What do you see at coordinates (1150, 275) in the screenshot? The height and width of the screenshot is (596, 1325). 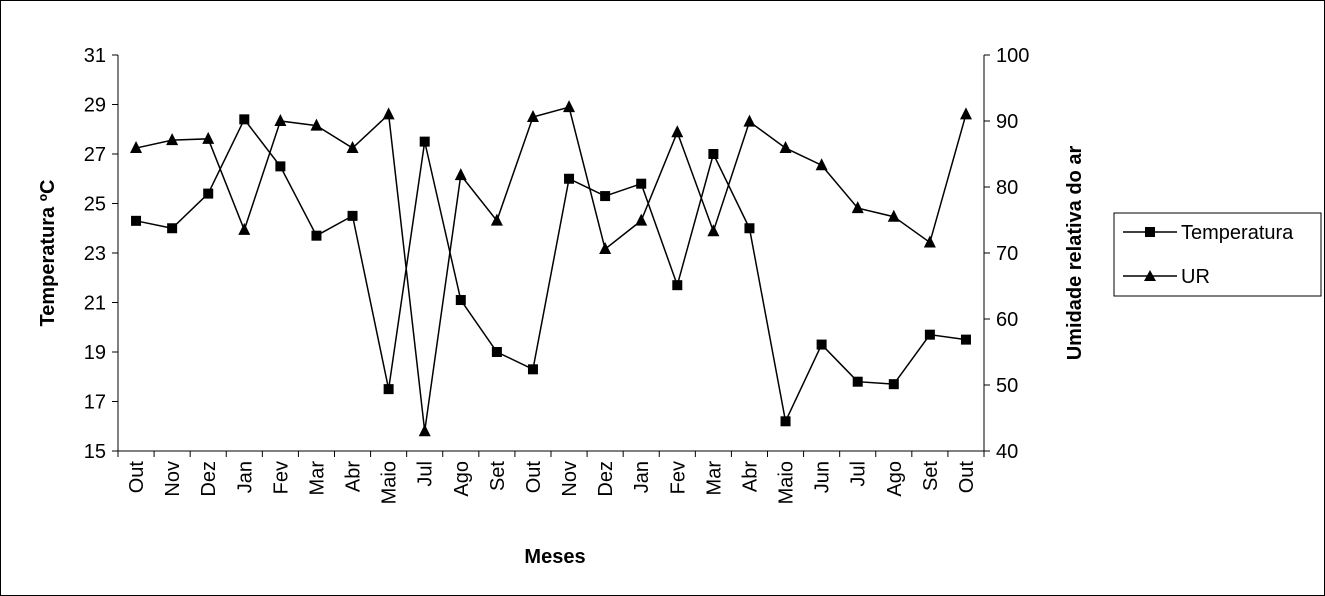 I see `legend-marker-ur` at bounding box center [1150, 275].